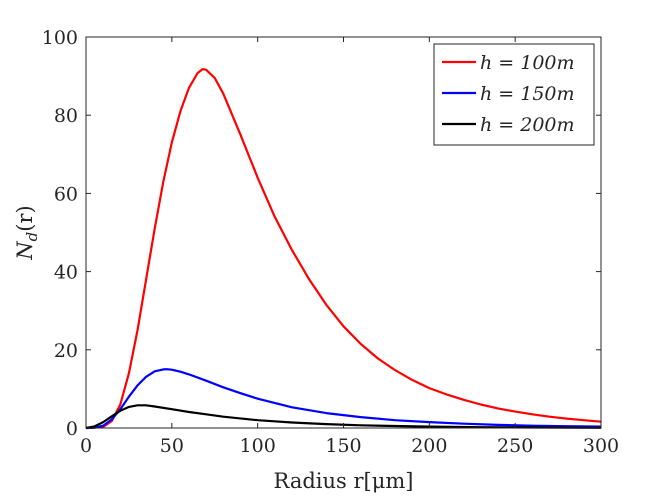  What do you see at coordinates (66, 194) in the screenshot?
I see `y-tick-label: 60` at bounding box center [66, 194].